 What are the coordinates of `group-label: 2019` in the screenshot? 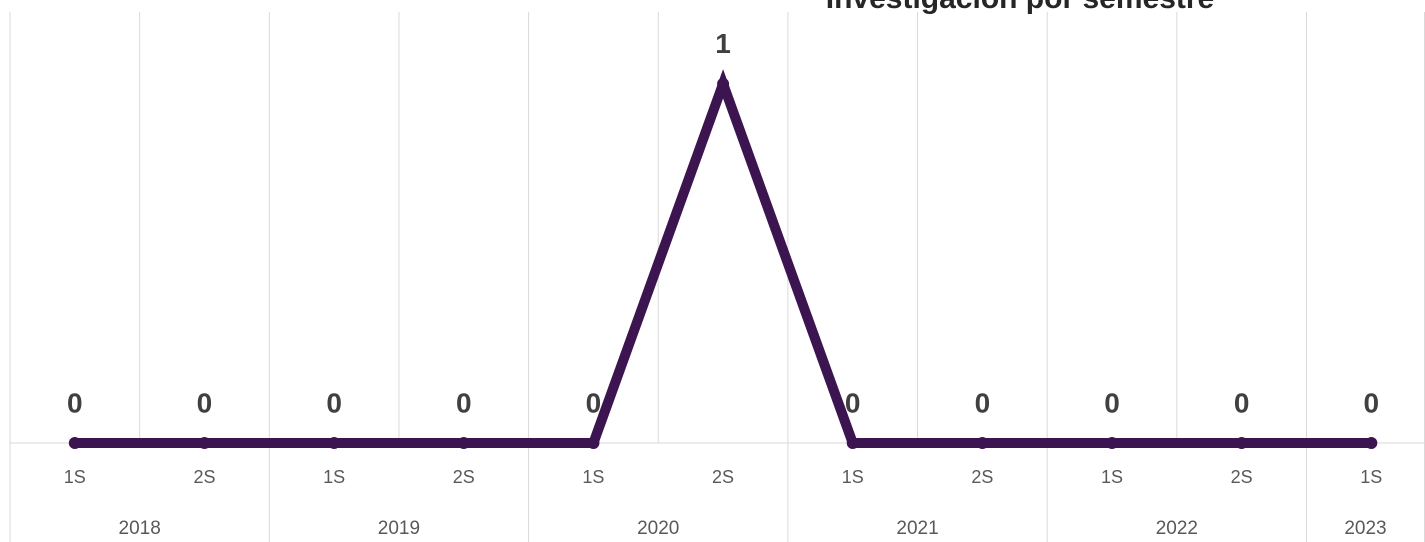 It's located at (399, 528).